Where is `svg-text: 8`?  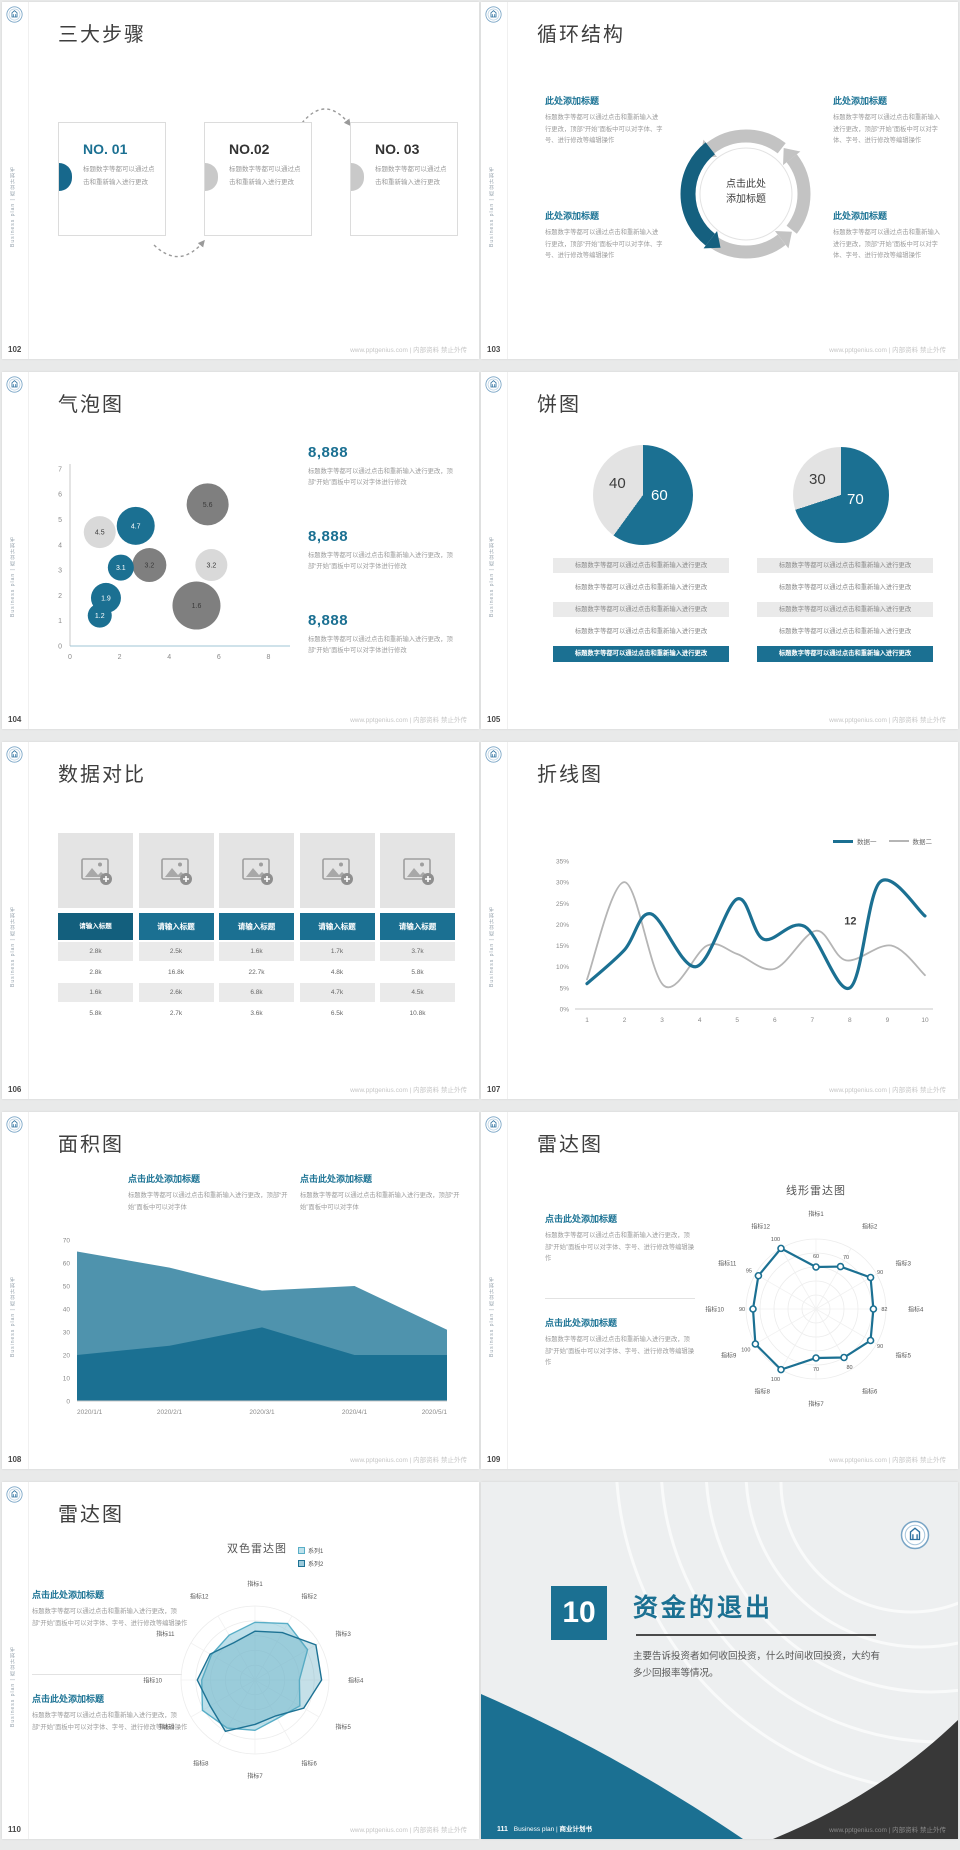 svg-text: 8 is located at coordinates (268, 657).